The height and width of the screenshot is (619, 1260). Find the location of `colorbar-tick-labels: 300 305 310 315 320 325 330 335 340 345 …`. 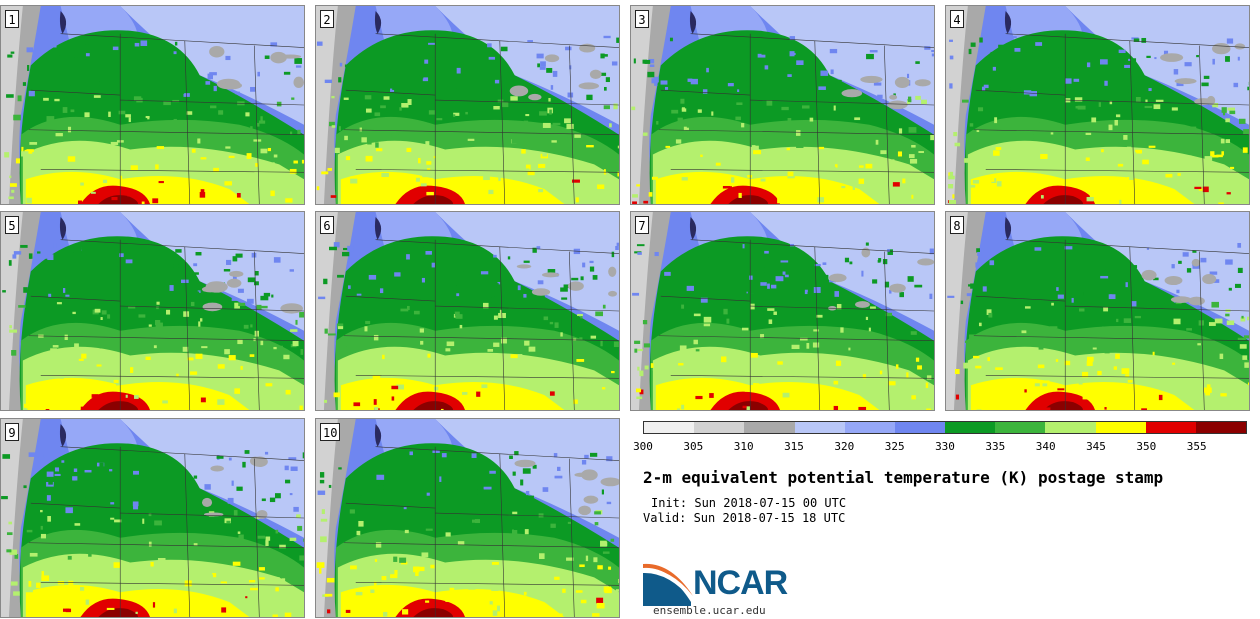

colorbar-tick-labels: 300 305 310 315 320 325 330 335 340 345 … is located at coordinates (940, 447).